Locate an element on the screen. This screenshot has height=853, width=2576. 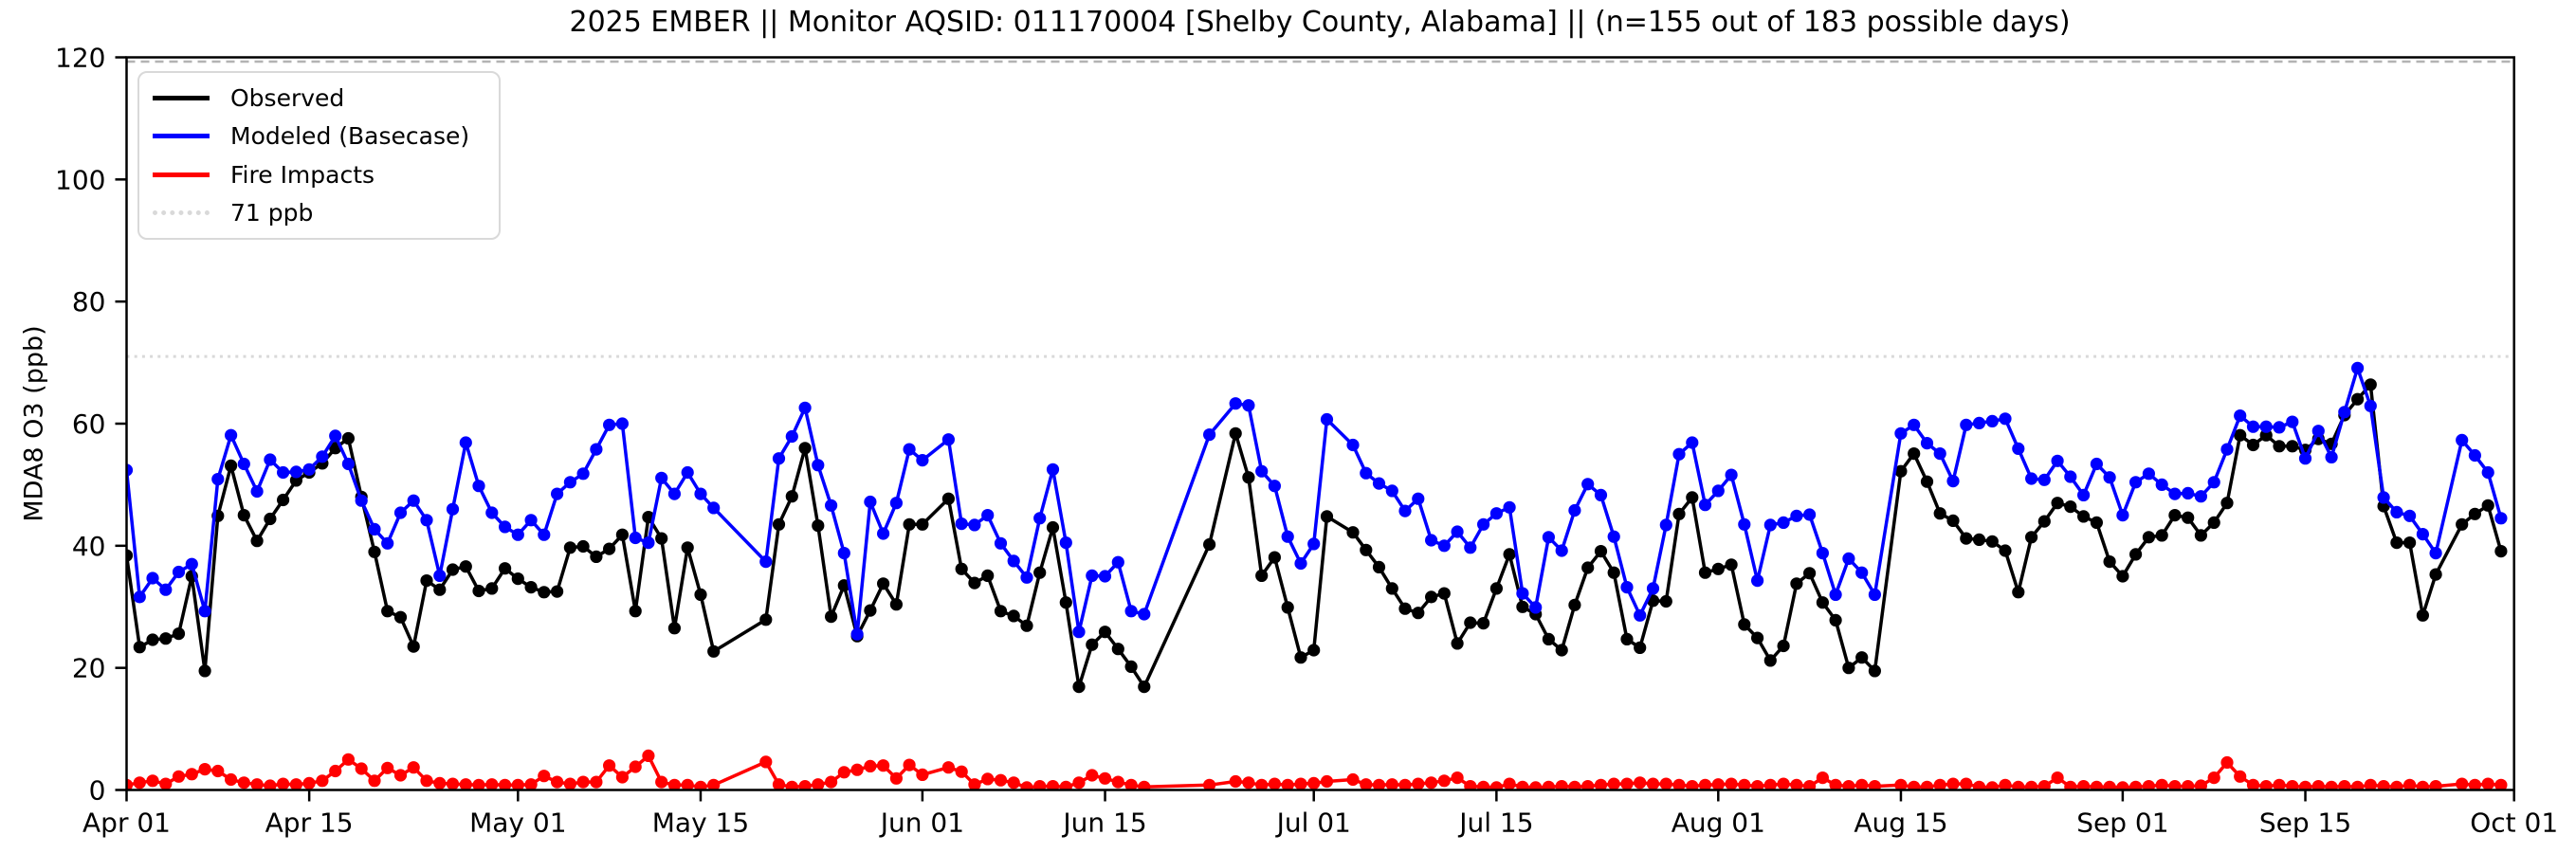
y-axis-label: MDA8 O3 (ppb) is located at coordinates (34, 423).